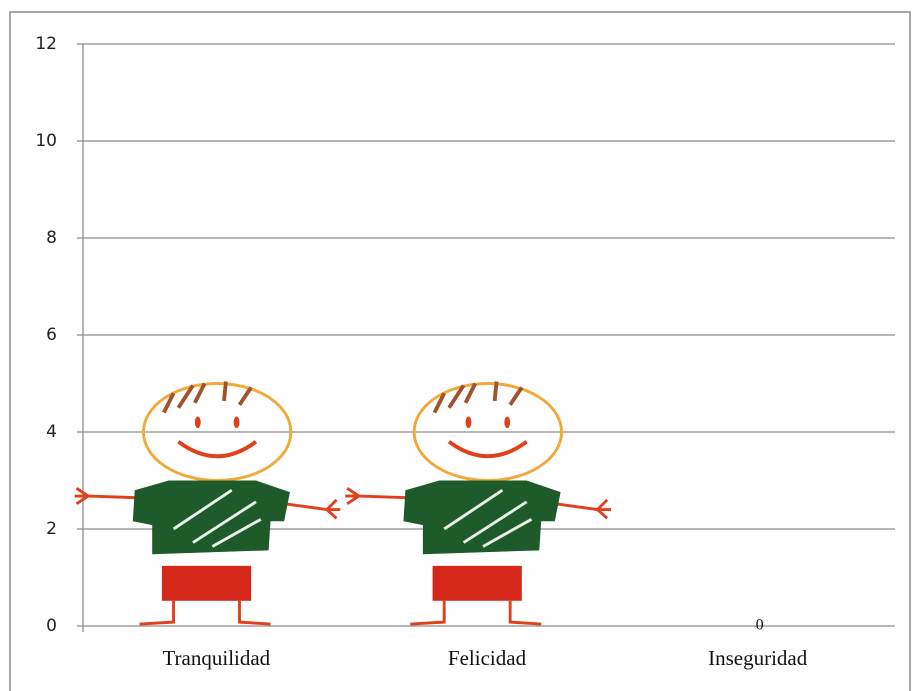 Image resolution: width=917 pixels, height=691 pixels. Describe the element at coordinates (51, 626) in the screenshot. I see `y-tick-label: 0` at that location.